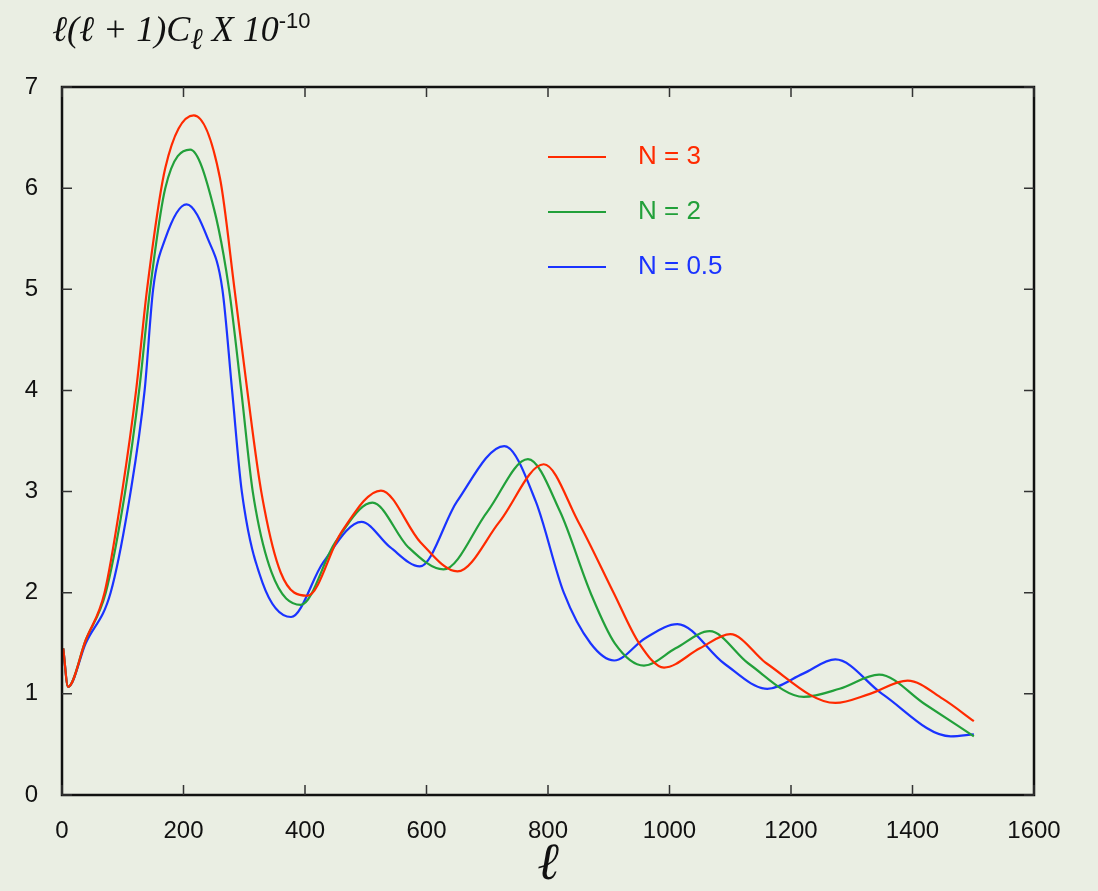  I want to click on y-axis-title: ℓ(ℓ + 1)C$_{ℓ}$ X 10$^{-10}$, so click(181, 32).